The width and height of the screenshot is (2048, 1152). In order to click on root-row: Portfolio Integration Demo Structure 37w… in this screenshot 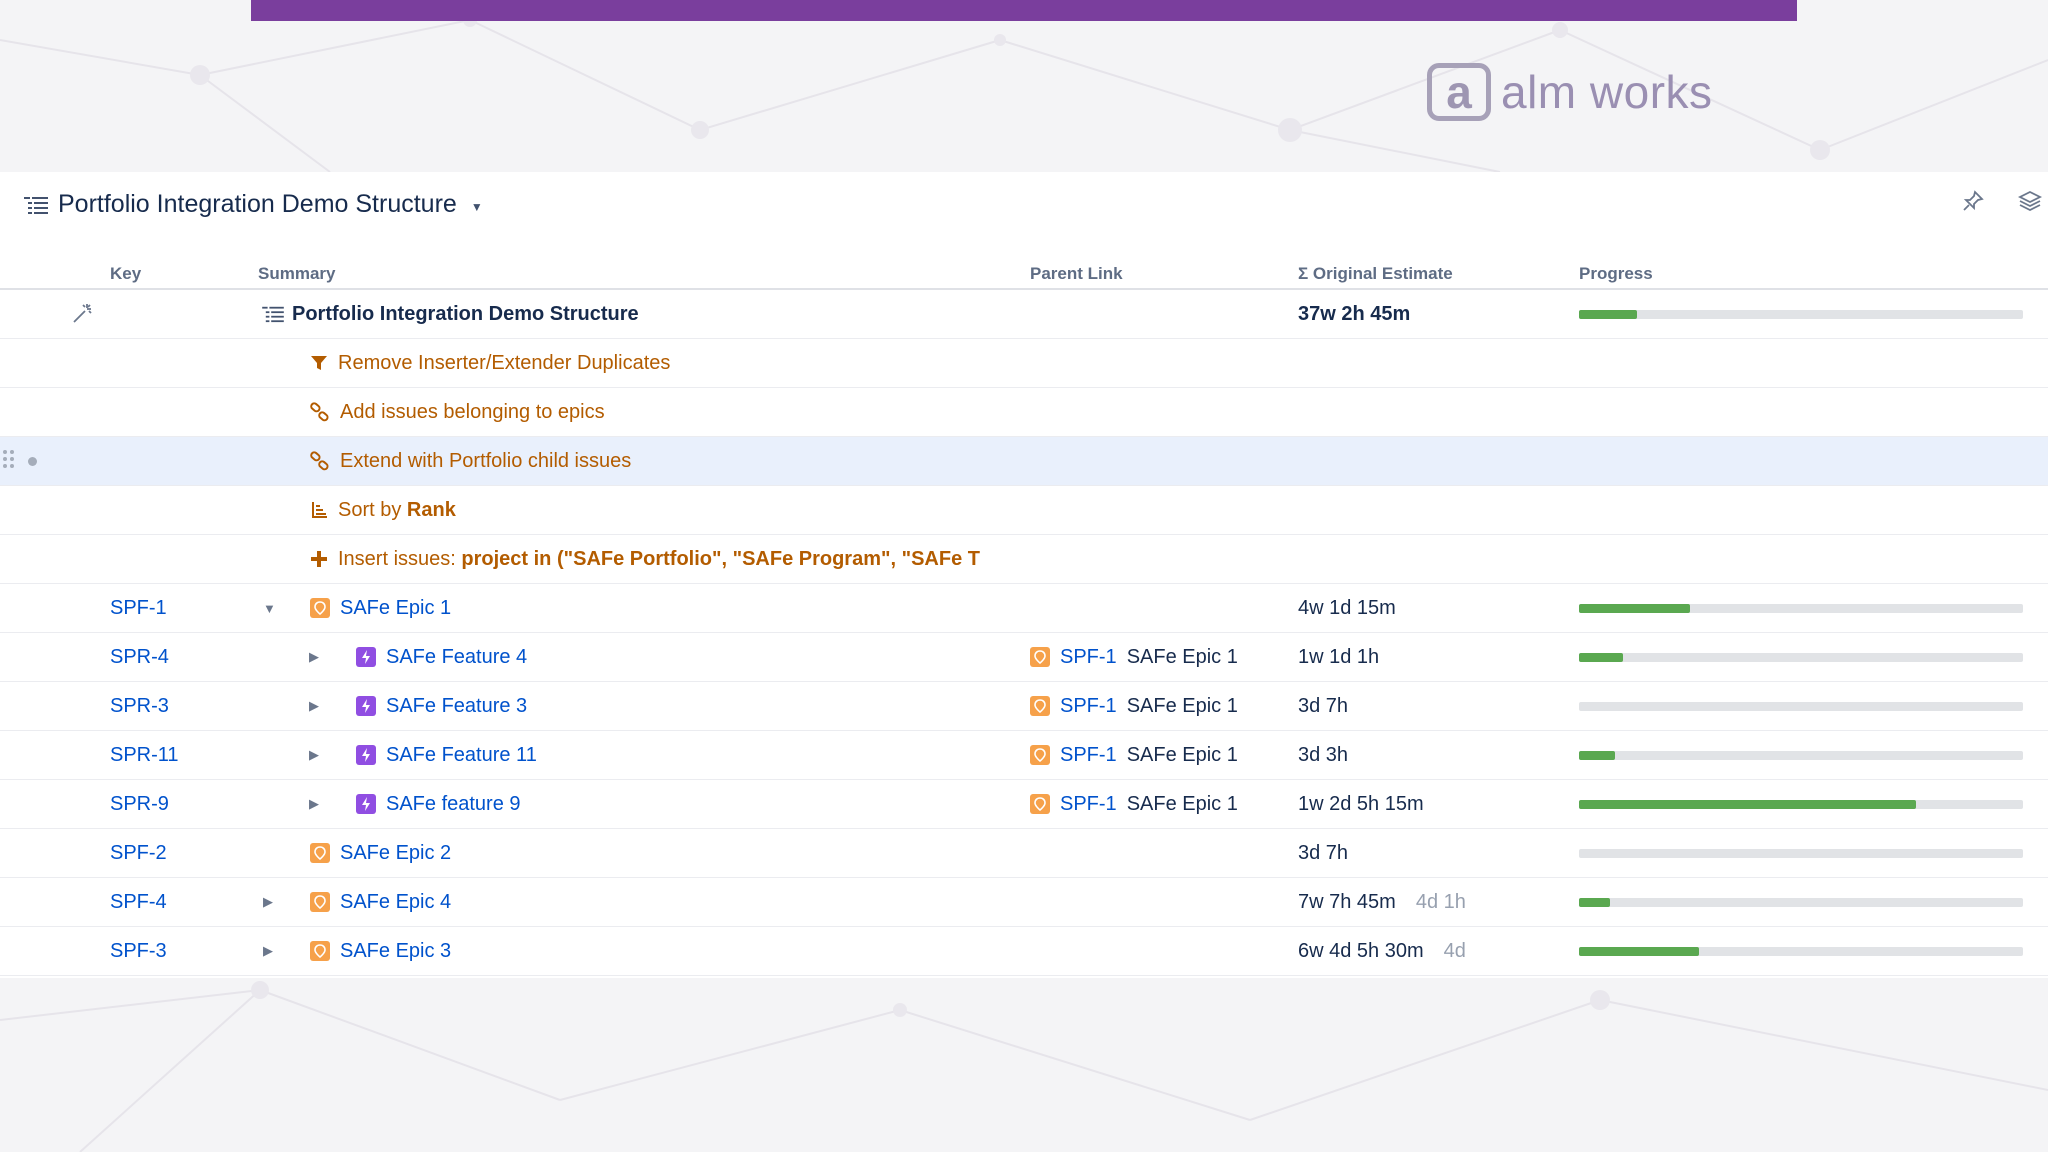, I will do `click(1024, 314)`.